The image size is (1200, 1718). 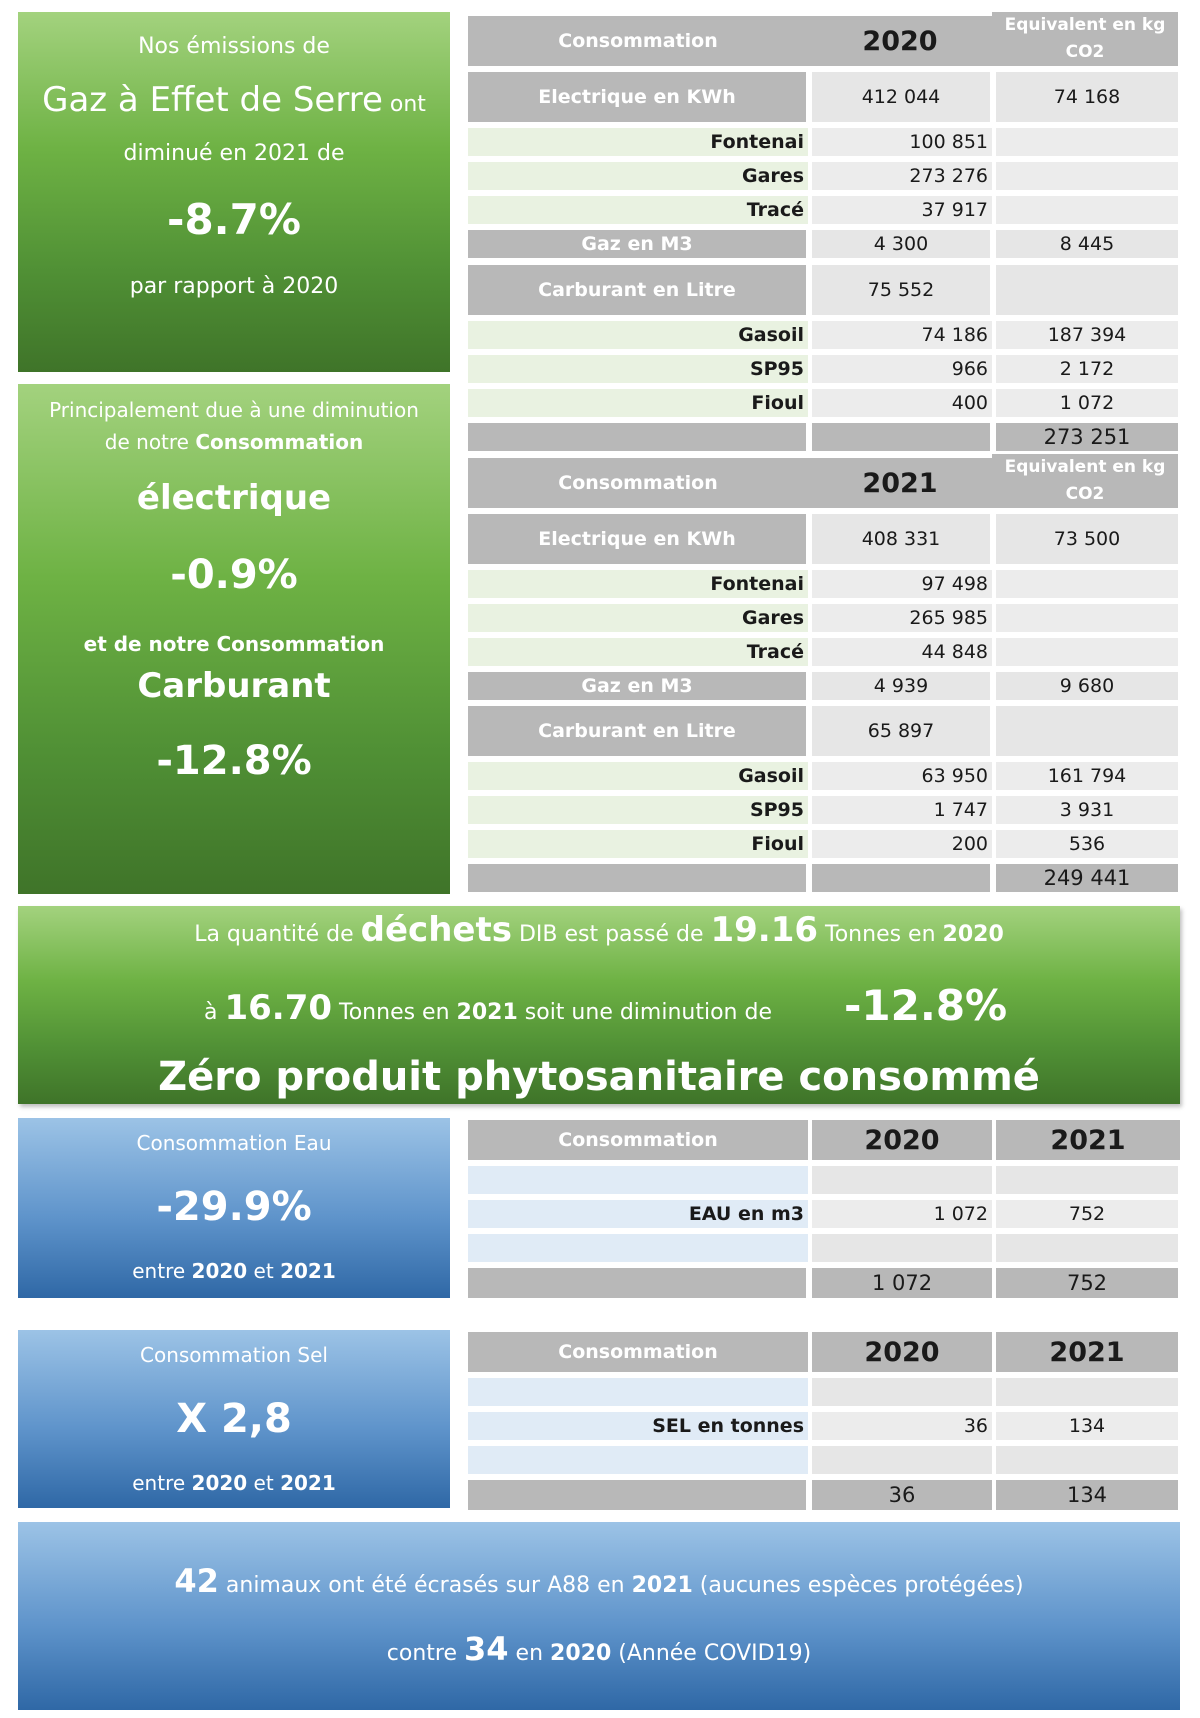 What do you see at coordinates (1087, 584) in the screenshot?
I see `t21-fontenai-co2` at bounding box center [1087, 584].